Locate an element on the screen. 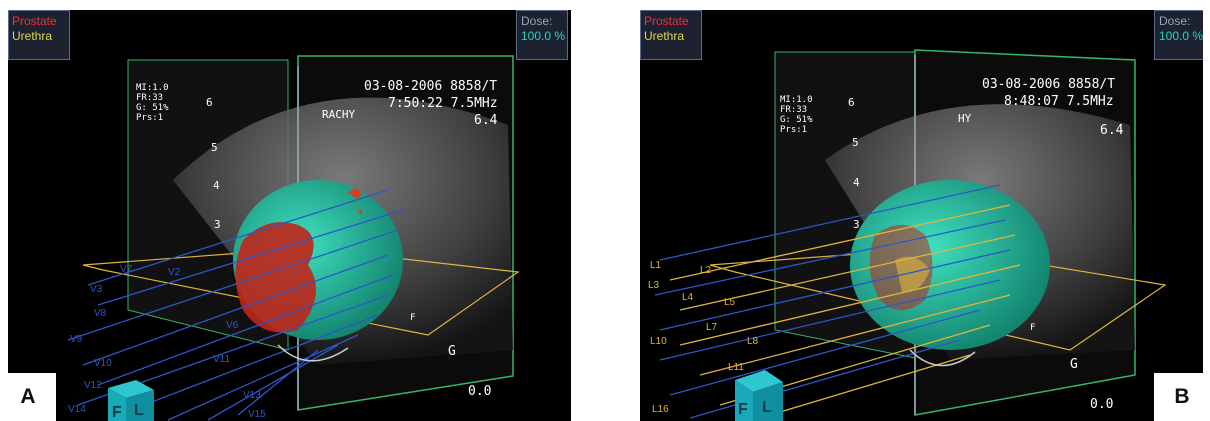 Image resolution: width=1210 pixels, height=421 pixels. needle-label: V10 is located at coordinates (103, 363).